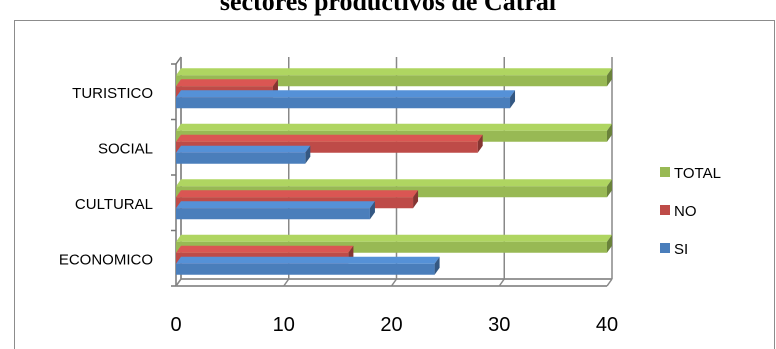 The width and height of the screenshot is (776, 349). I want to click on legend-label: TOTAL, so click(697, 173).